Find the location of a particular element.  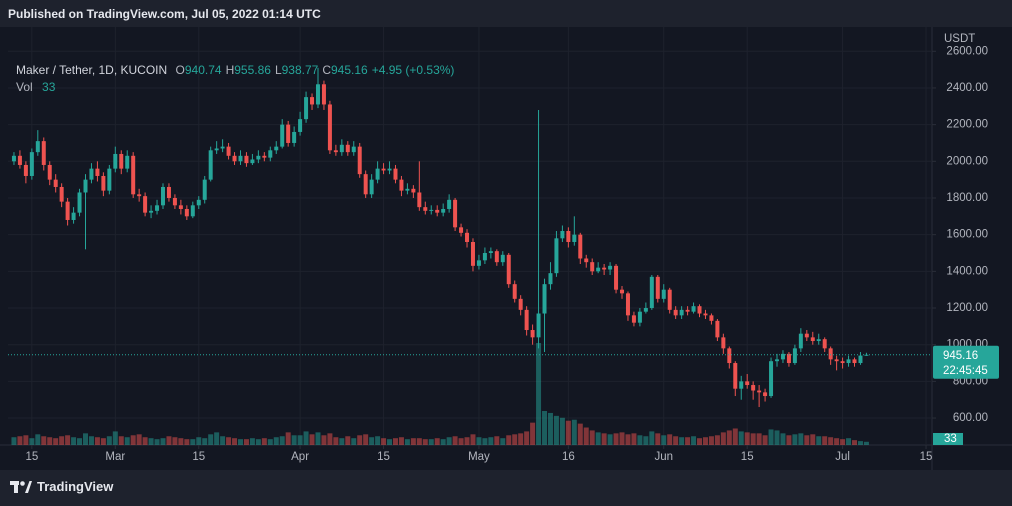

currency: USDT is located at coordinates (959, 39).